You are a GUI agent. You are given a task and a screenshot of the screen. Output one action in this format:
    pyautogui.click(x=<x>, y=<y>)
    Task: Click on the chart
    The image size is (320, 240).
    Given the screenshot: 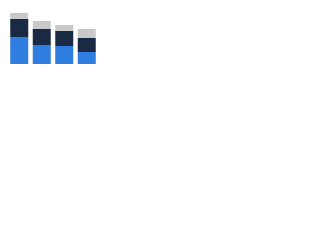 What is the action you would take?
    pyautogui.click(x=53, y=38)
    